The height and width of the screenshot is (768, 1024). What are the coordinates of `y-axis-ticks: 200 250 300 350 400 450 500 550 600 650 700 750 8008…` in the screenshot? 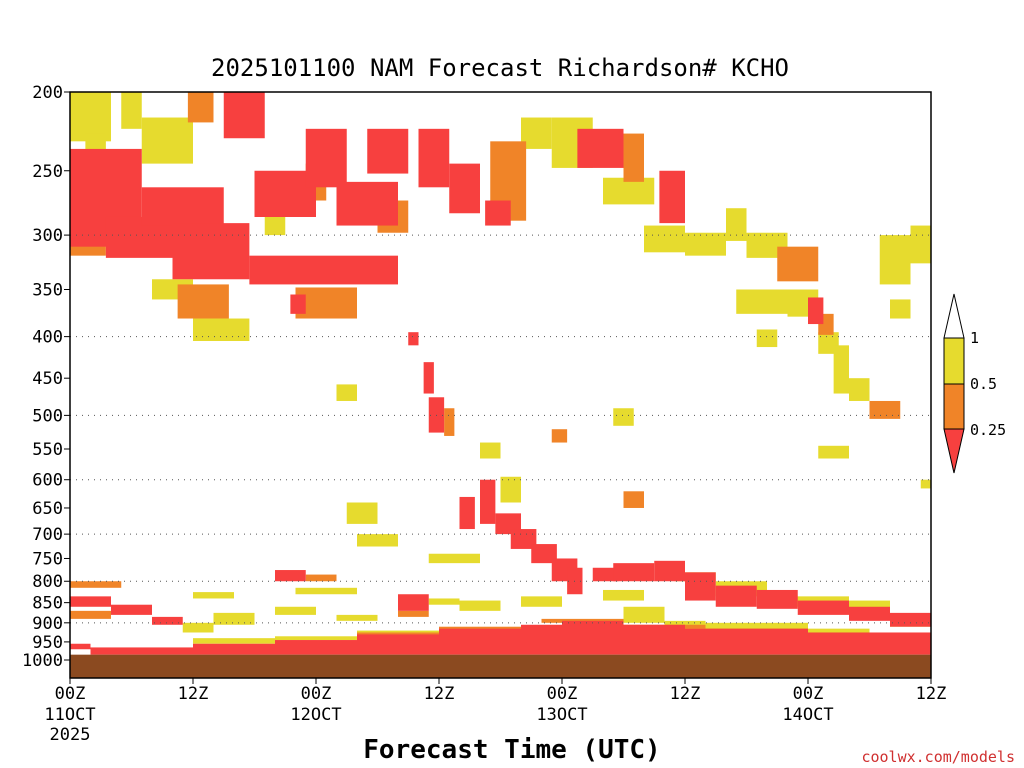 It's located at (46, 377).